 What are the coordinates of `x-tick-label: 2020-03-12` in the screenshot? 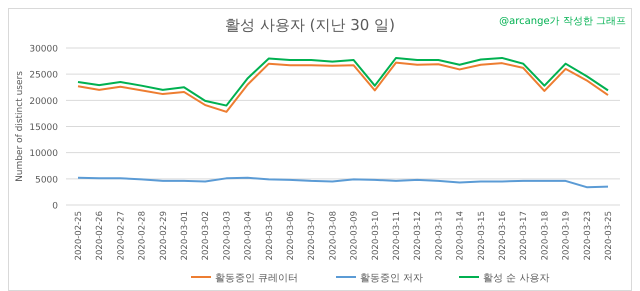 It's located at (418, 235).